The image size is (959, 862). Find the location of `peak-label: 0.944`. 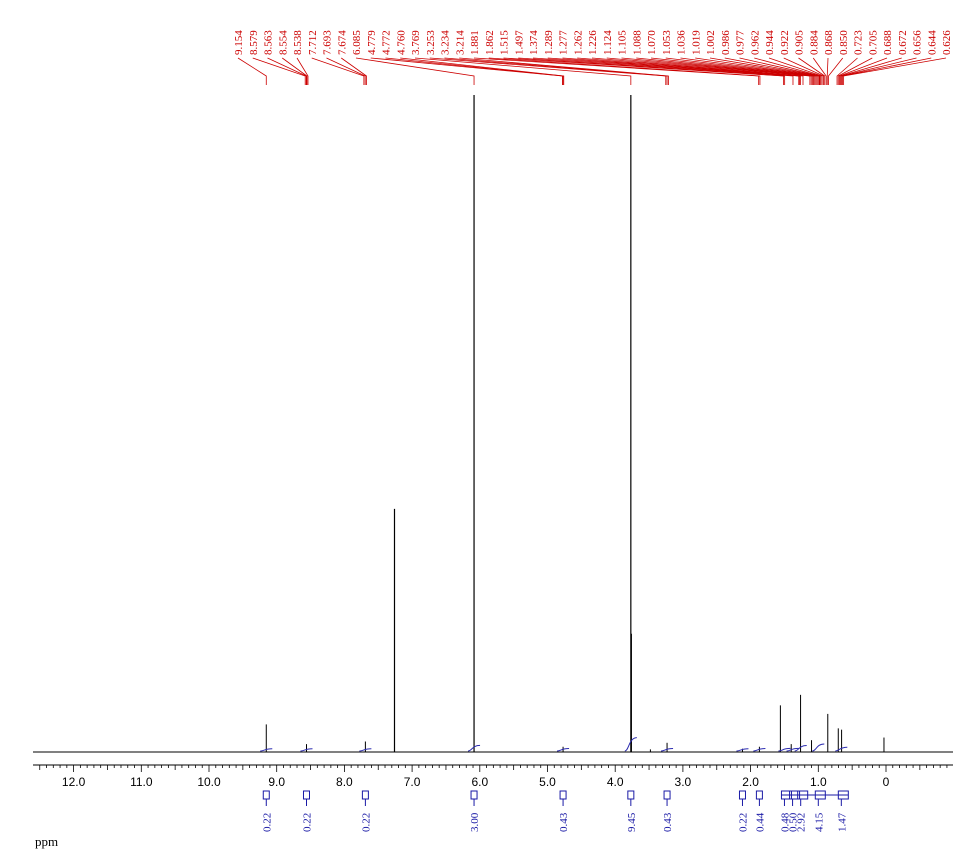

peak-label: 0.944 is located at coordinates (770, 42).